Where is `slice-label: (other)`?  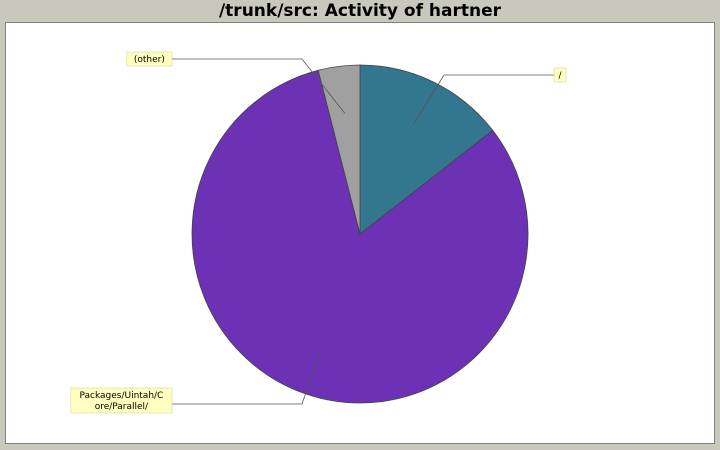 slice-label: (other) is located at coordinates (149, 59).